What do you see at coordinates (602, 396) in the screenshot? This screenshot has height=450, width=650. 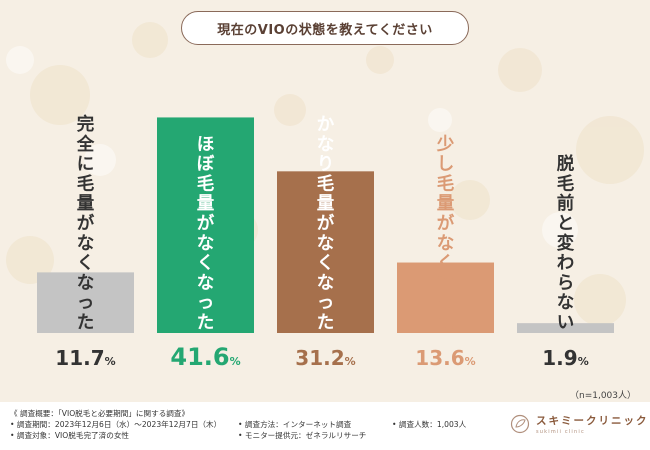 I see `sample-size-note: （n=1,003人）` at bounding box center [602, 396].